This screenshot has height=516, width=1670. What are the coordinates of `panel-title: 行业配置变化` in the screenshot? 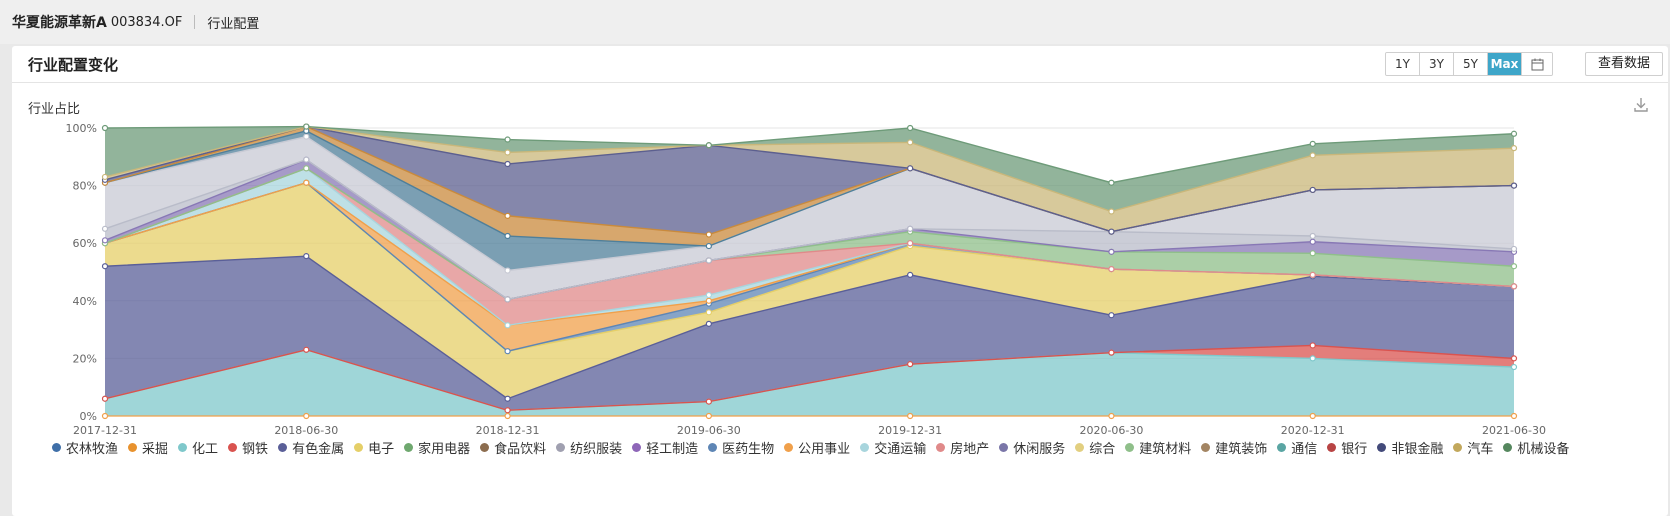 It's located at (73, 65).